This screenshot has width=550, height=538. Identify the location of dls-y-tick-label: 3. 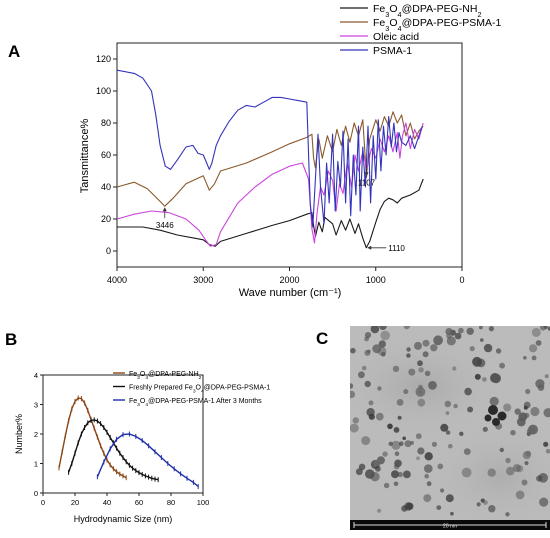
(36, 405).